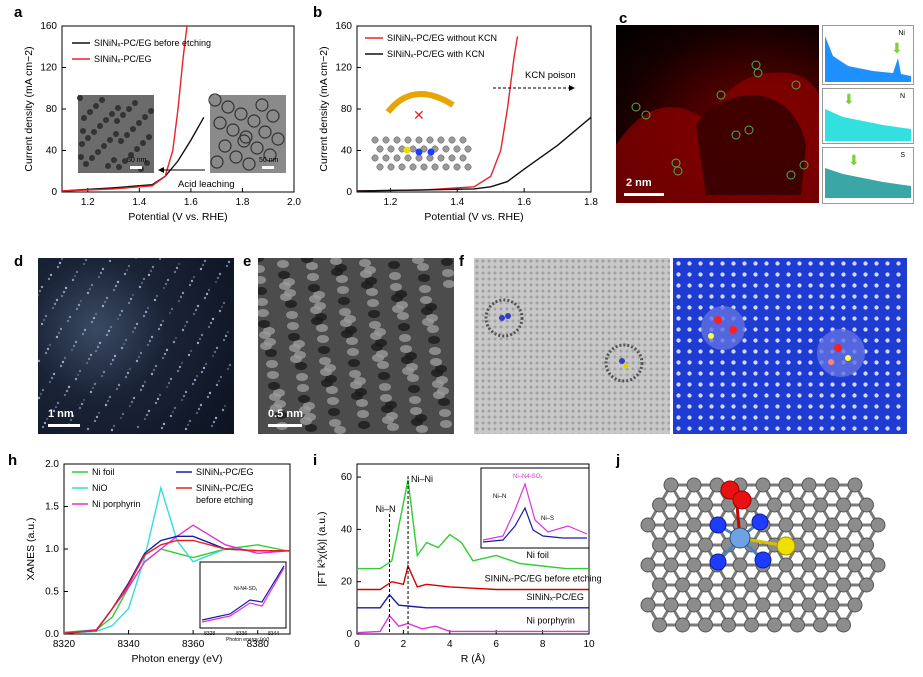 This screenshot has width=923, height=677. What do you see at coordinates (547, 519) in the screenshot?
I see `inset-nis-label: Ni–S` at bounding box center [547, 519].